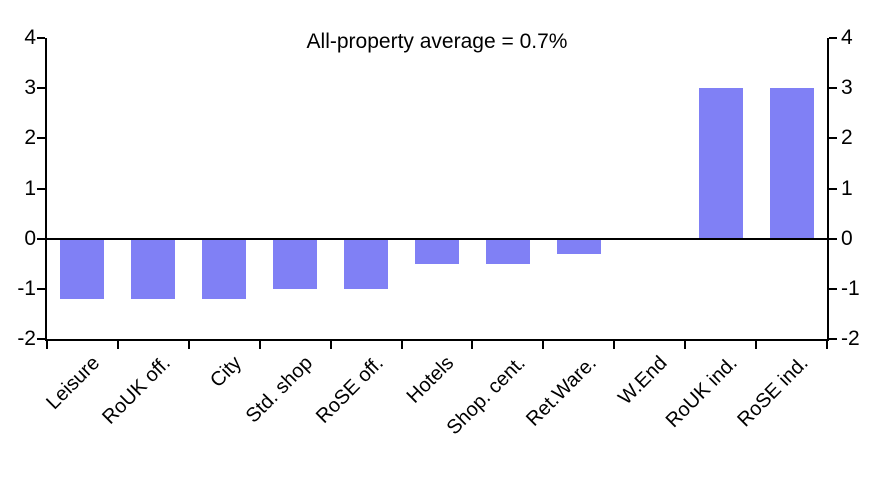 The image size is (877, 480). I want to click on x-category-label-W.End: W.End, so click(643, 381).